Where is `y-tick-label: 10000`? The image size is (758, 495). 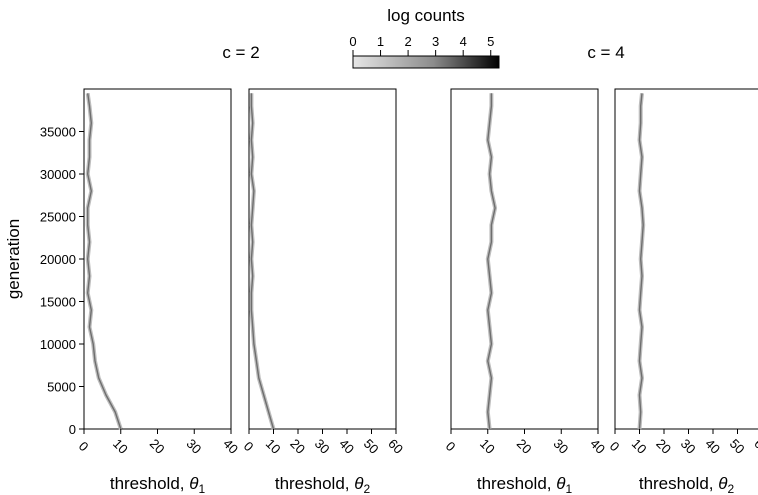 y-tick-label: 10000 is located at coordinates (58, 344).